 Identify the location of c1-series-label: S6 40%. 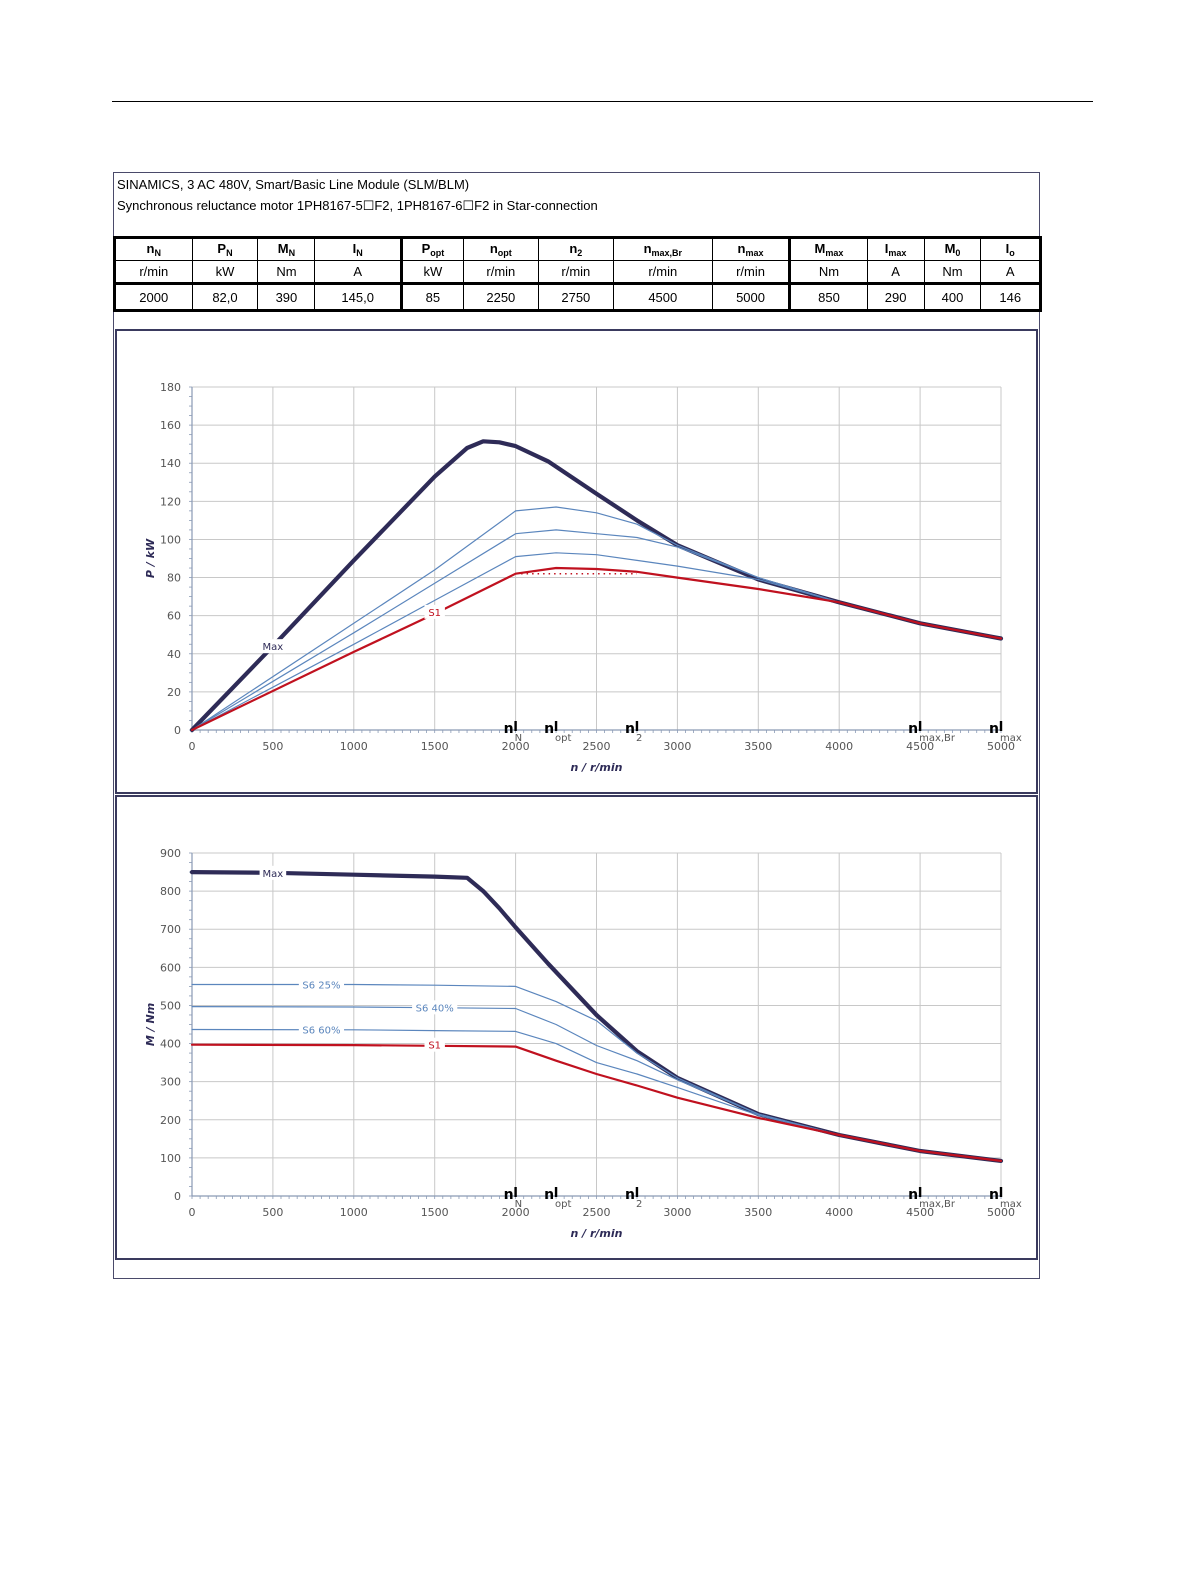
(435, 1008).